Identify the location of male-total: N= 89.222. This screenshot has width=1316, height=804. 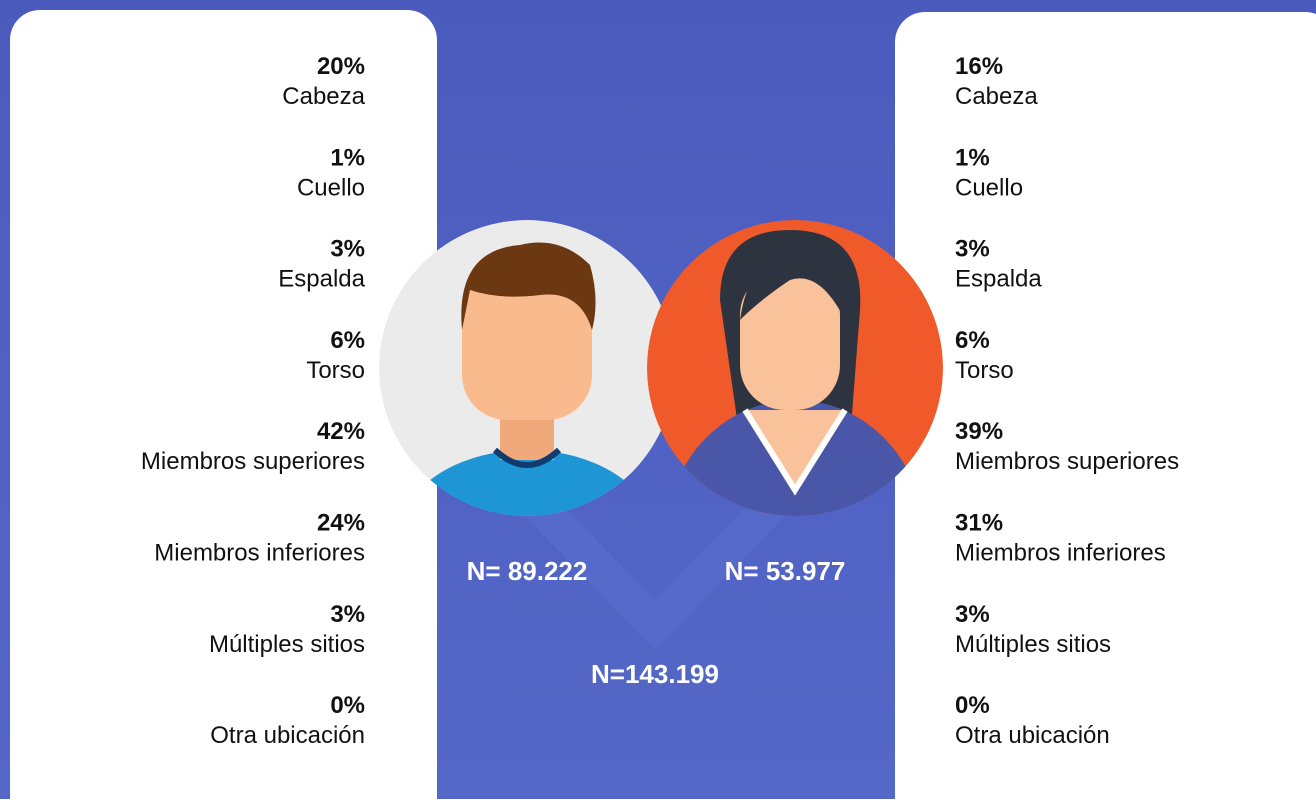
(527, 571).